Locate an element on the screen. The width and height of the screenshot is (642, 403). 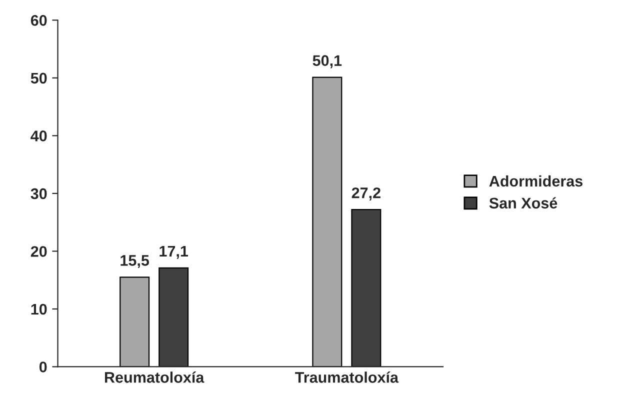
x-tick-label: Traumatoloxía is located at coordinates (347, 377).